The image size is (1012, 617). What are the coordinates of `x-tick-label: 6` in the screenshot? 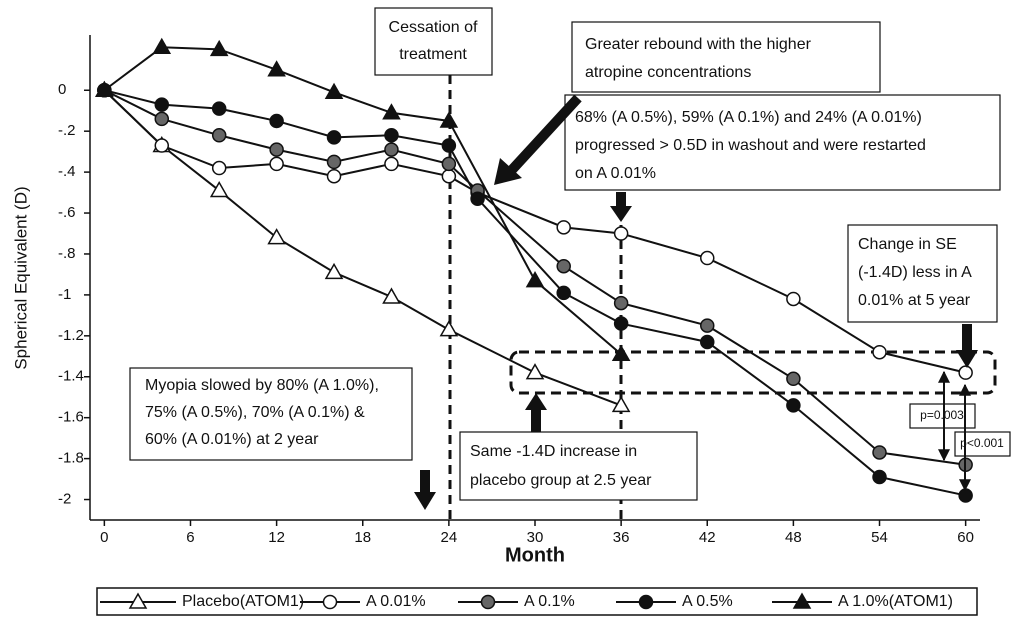 It's located at (190, 537).